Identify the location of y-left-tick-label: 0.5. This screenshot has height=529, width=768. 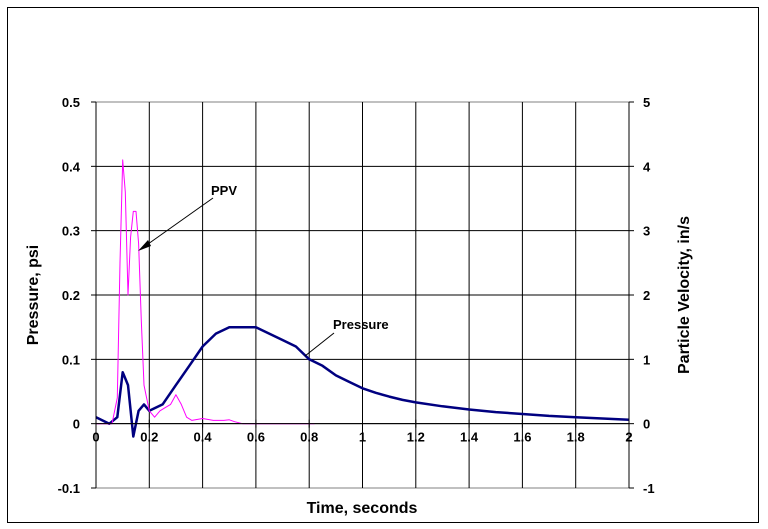
(71, 102).